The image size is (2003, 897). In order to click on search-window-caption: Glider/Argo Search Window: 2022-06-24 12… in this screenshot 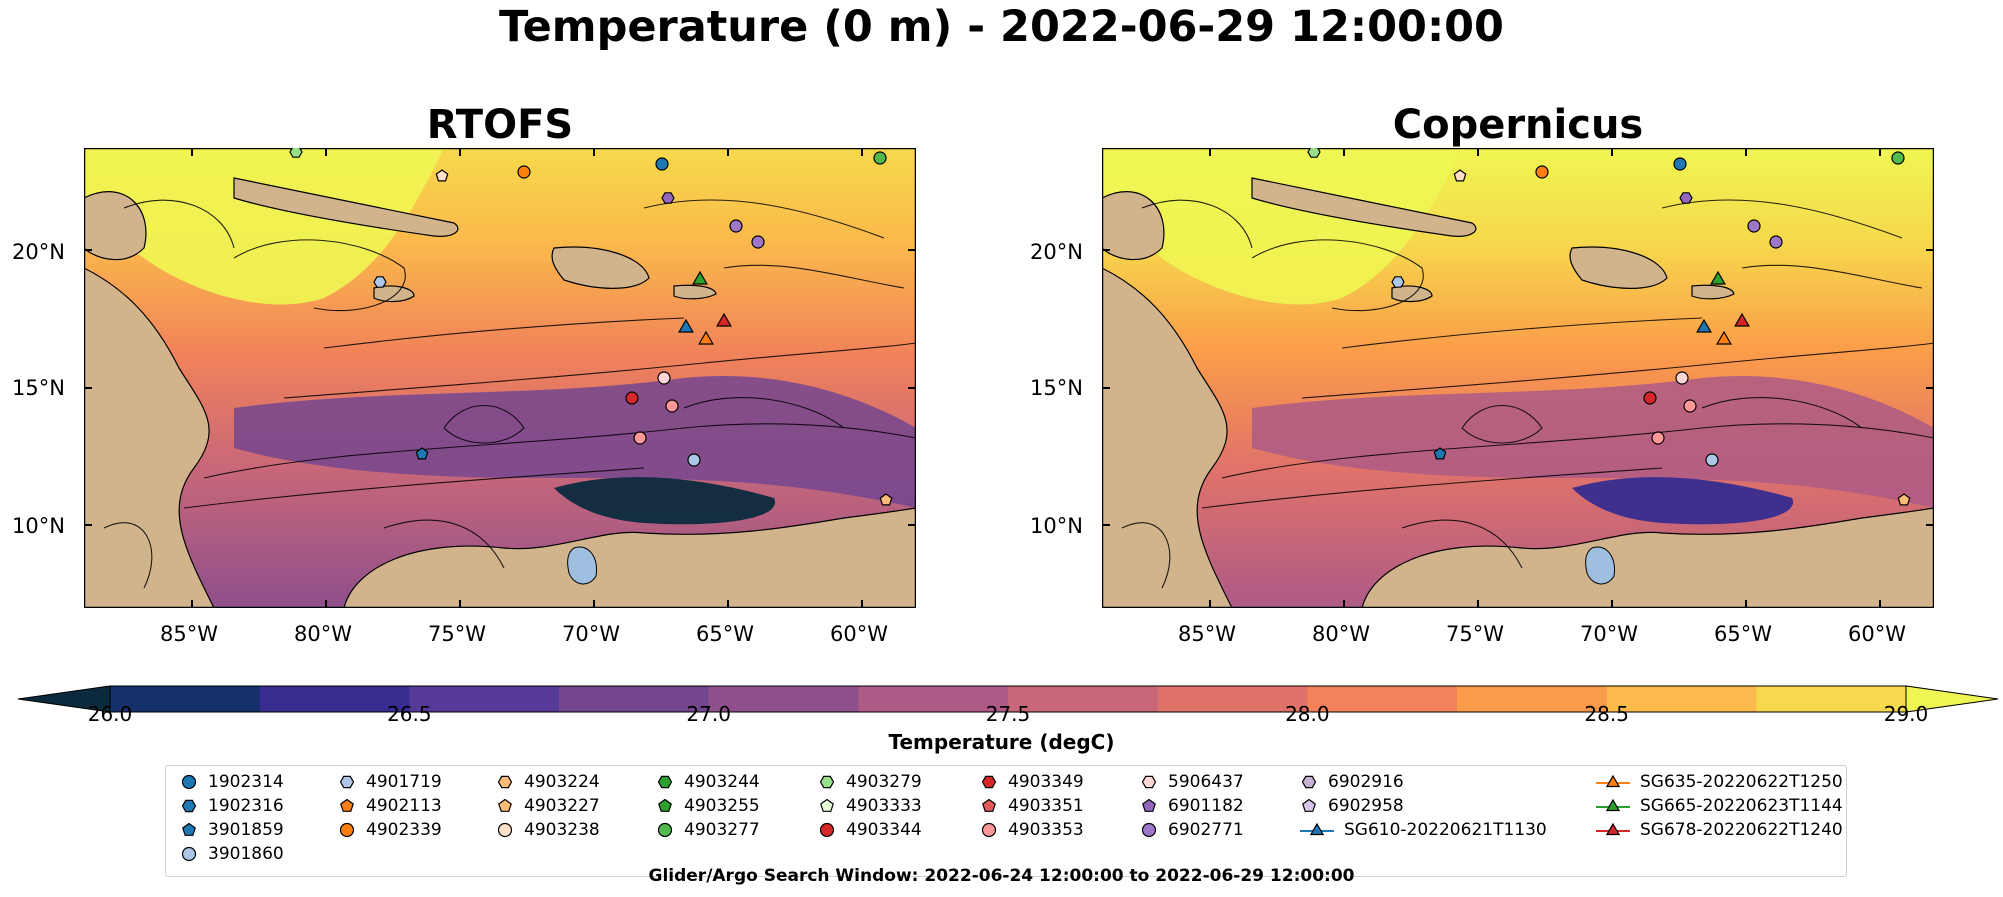, I will do `click(1001, 876)`.